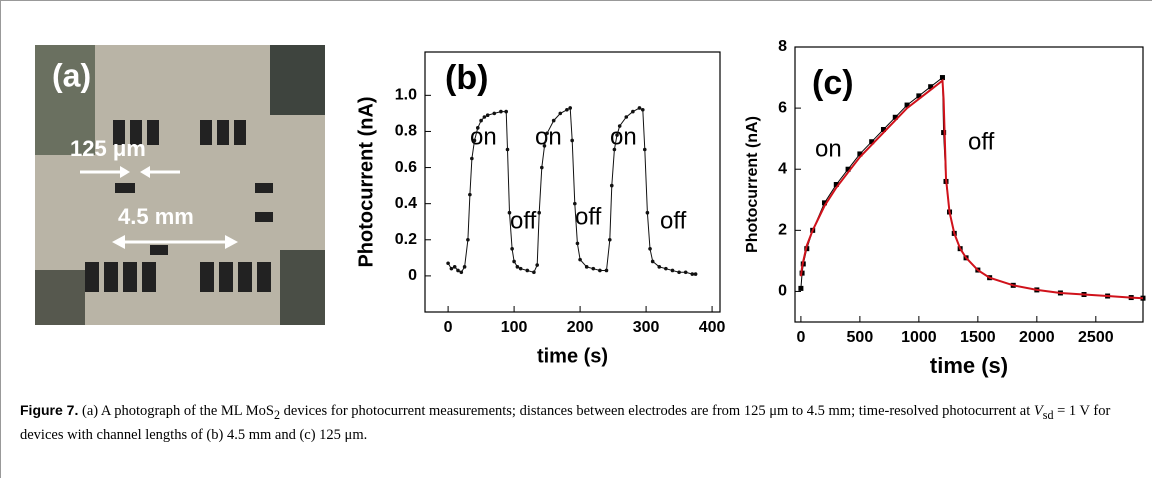 This screenshot has width=1153, height=479. I want to click on caption-label: Figure 7., so click(49, 410).